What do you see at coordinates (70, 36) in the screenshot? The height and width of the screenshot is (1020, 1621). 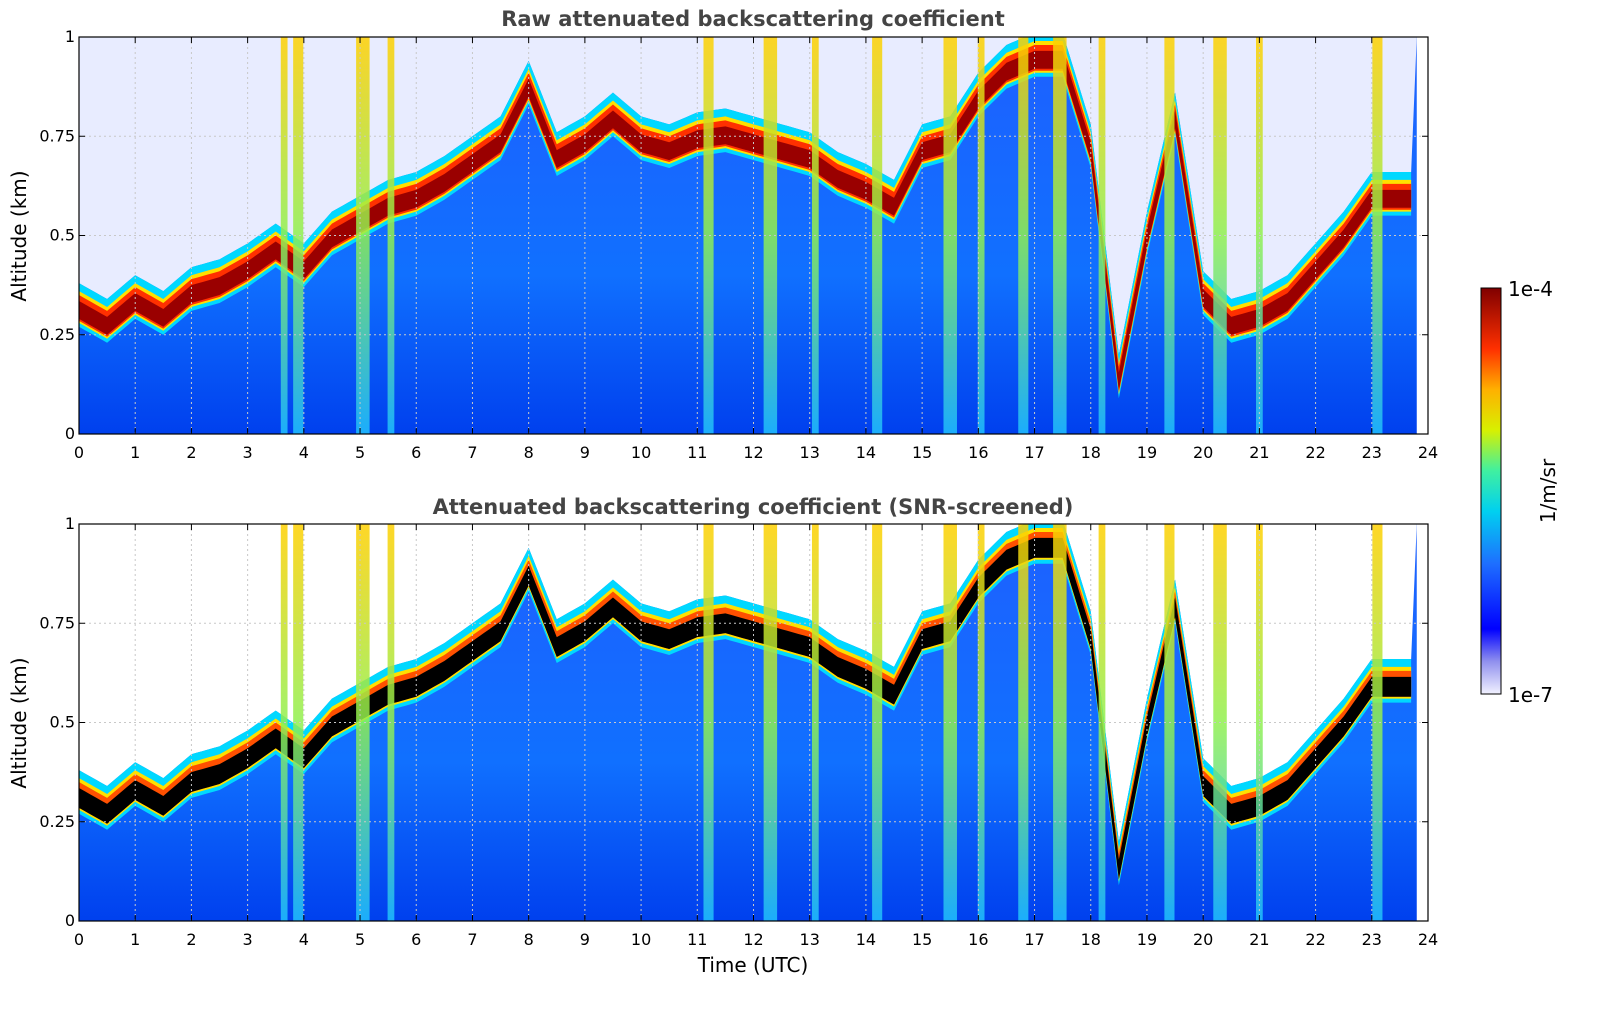 I see `p1-ytick-label: 1` at bounding box center [70, 36].